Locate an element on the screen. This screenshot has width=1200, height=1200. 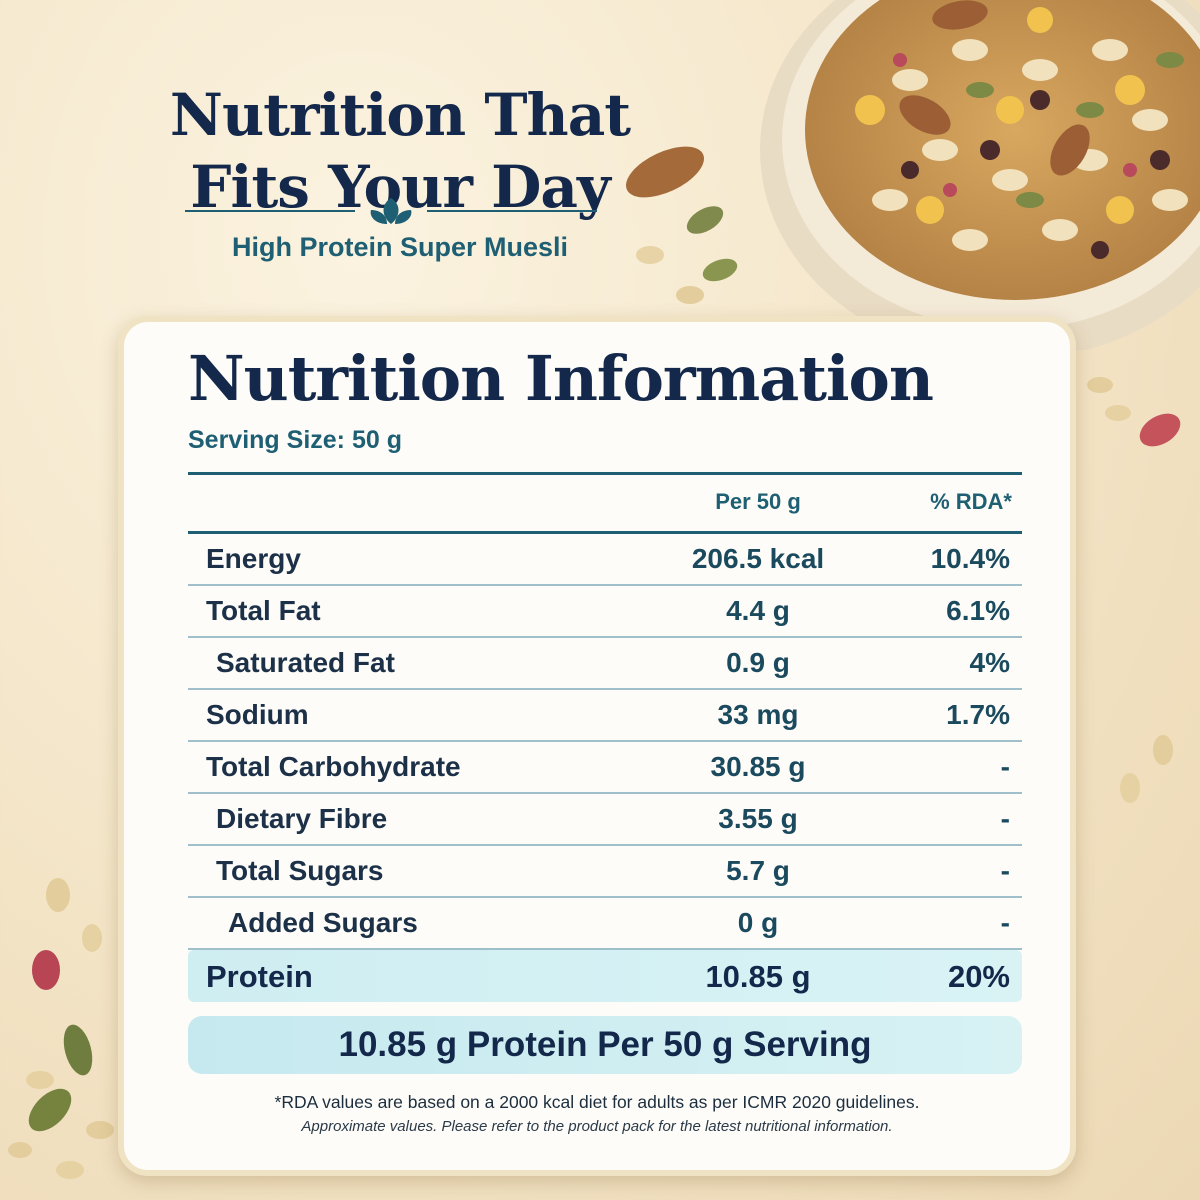
nutrient-rda: 20% is located at coordinates (978, 976).